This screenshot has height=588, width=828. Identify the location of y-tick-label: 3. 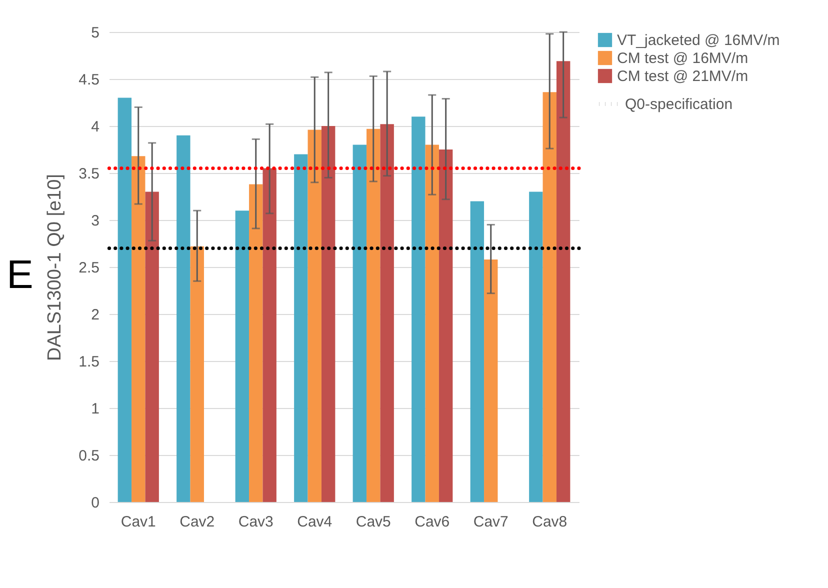
(95, 221).